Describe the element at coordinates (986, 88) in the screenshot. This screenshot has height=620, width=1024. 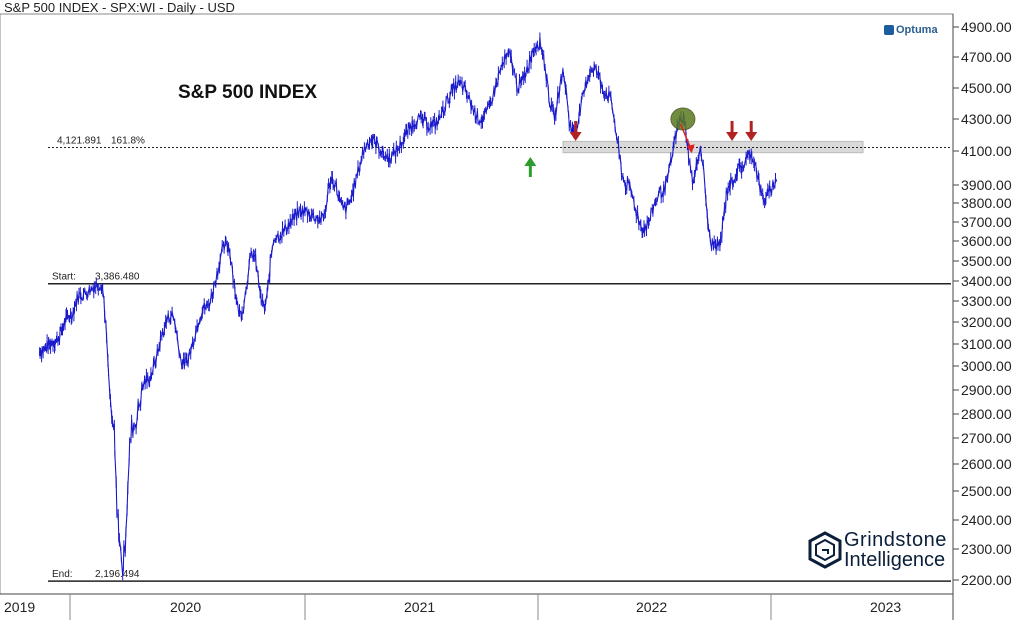
I see `y-tick-label: 4500.00` at that location.